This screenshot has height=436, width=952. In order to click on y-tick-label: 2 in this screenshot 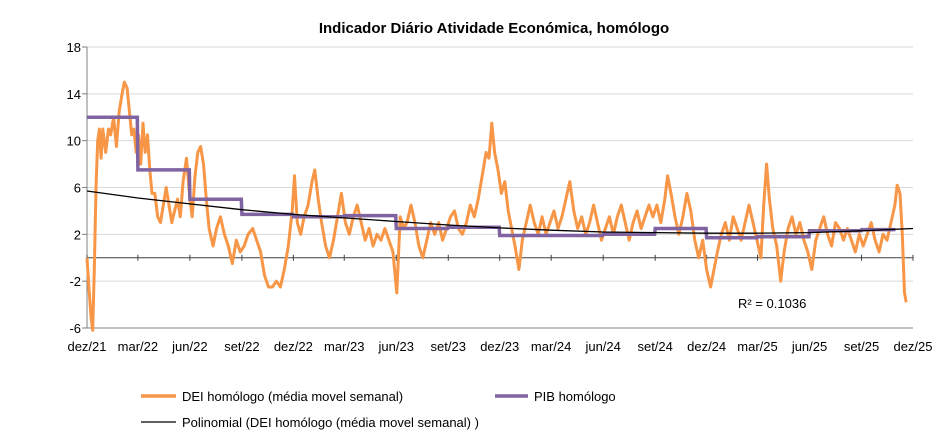, I will do `click(77, 234)`.